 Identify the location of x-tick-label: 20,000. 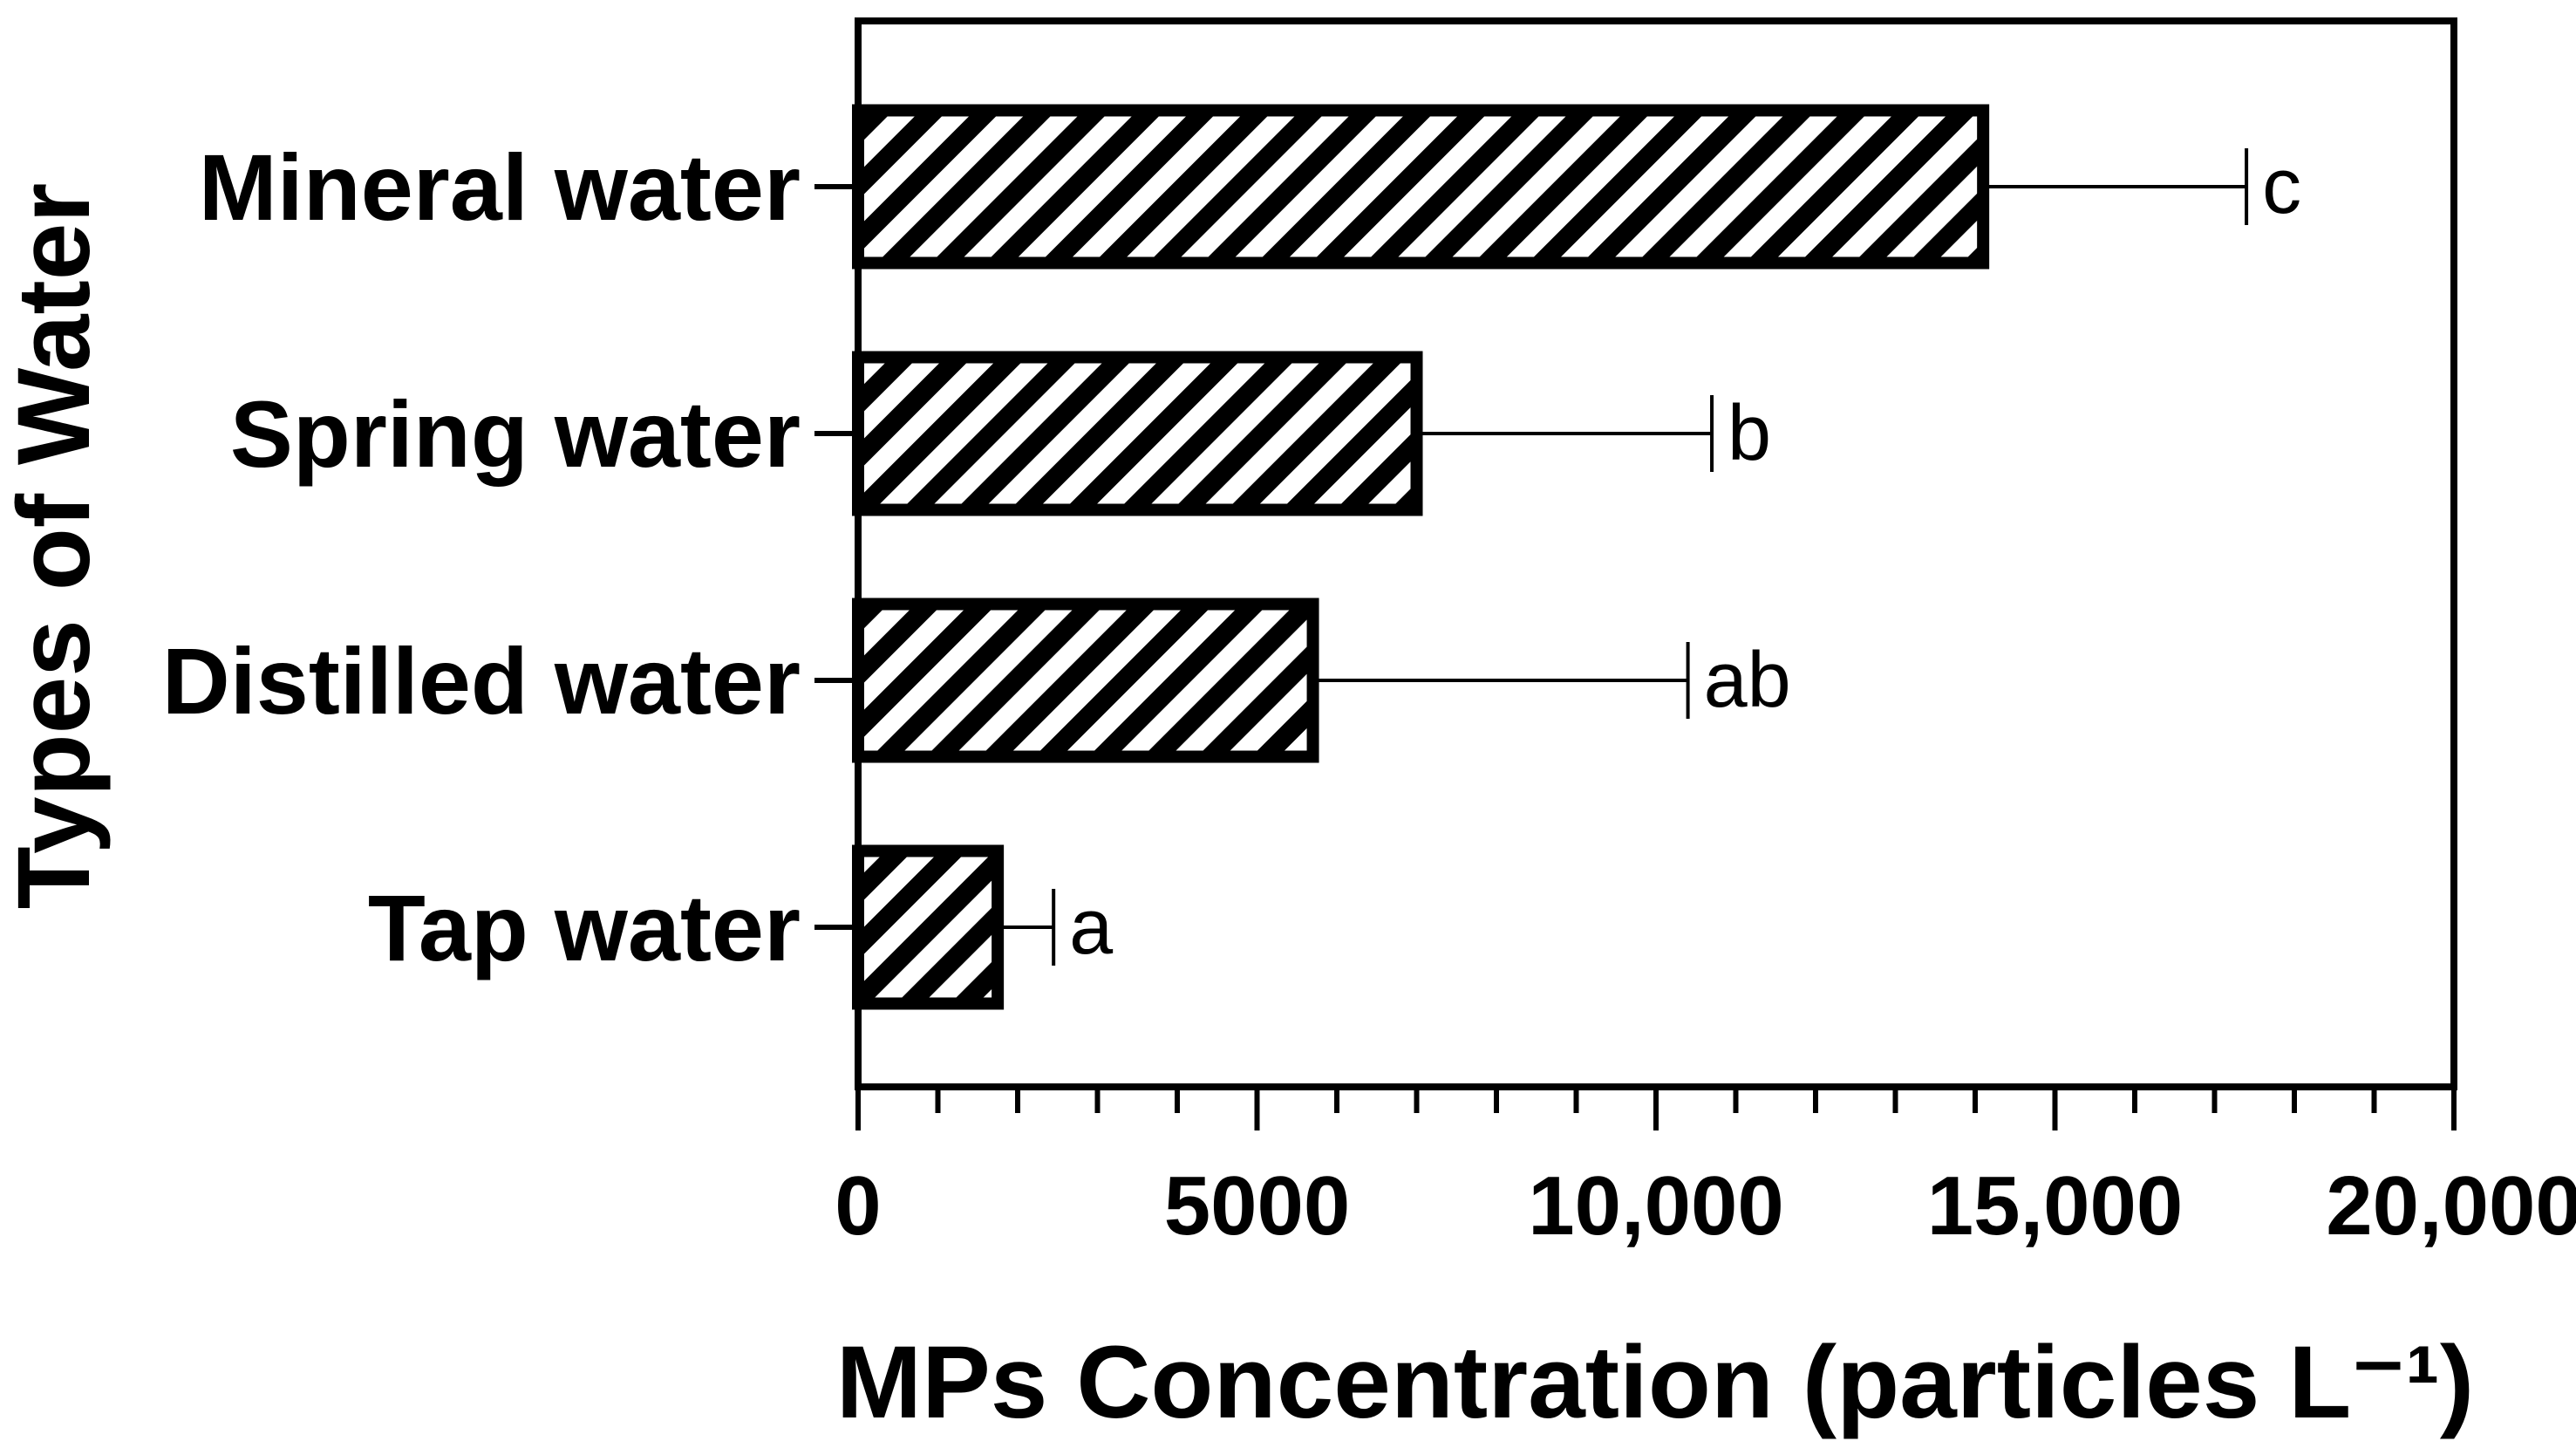
(2451, 1206).